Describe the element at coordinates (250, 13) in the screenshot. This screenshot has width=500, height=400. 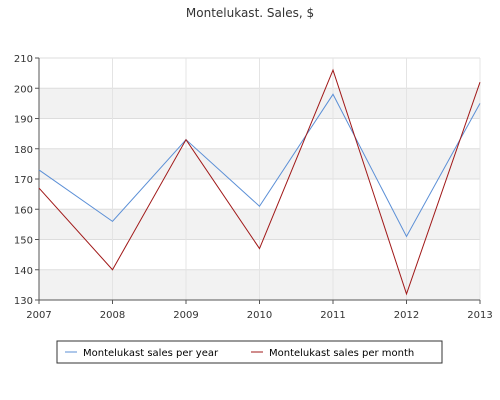
I see `chart-title: Montelukast. Sales, $` at that location.